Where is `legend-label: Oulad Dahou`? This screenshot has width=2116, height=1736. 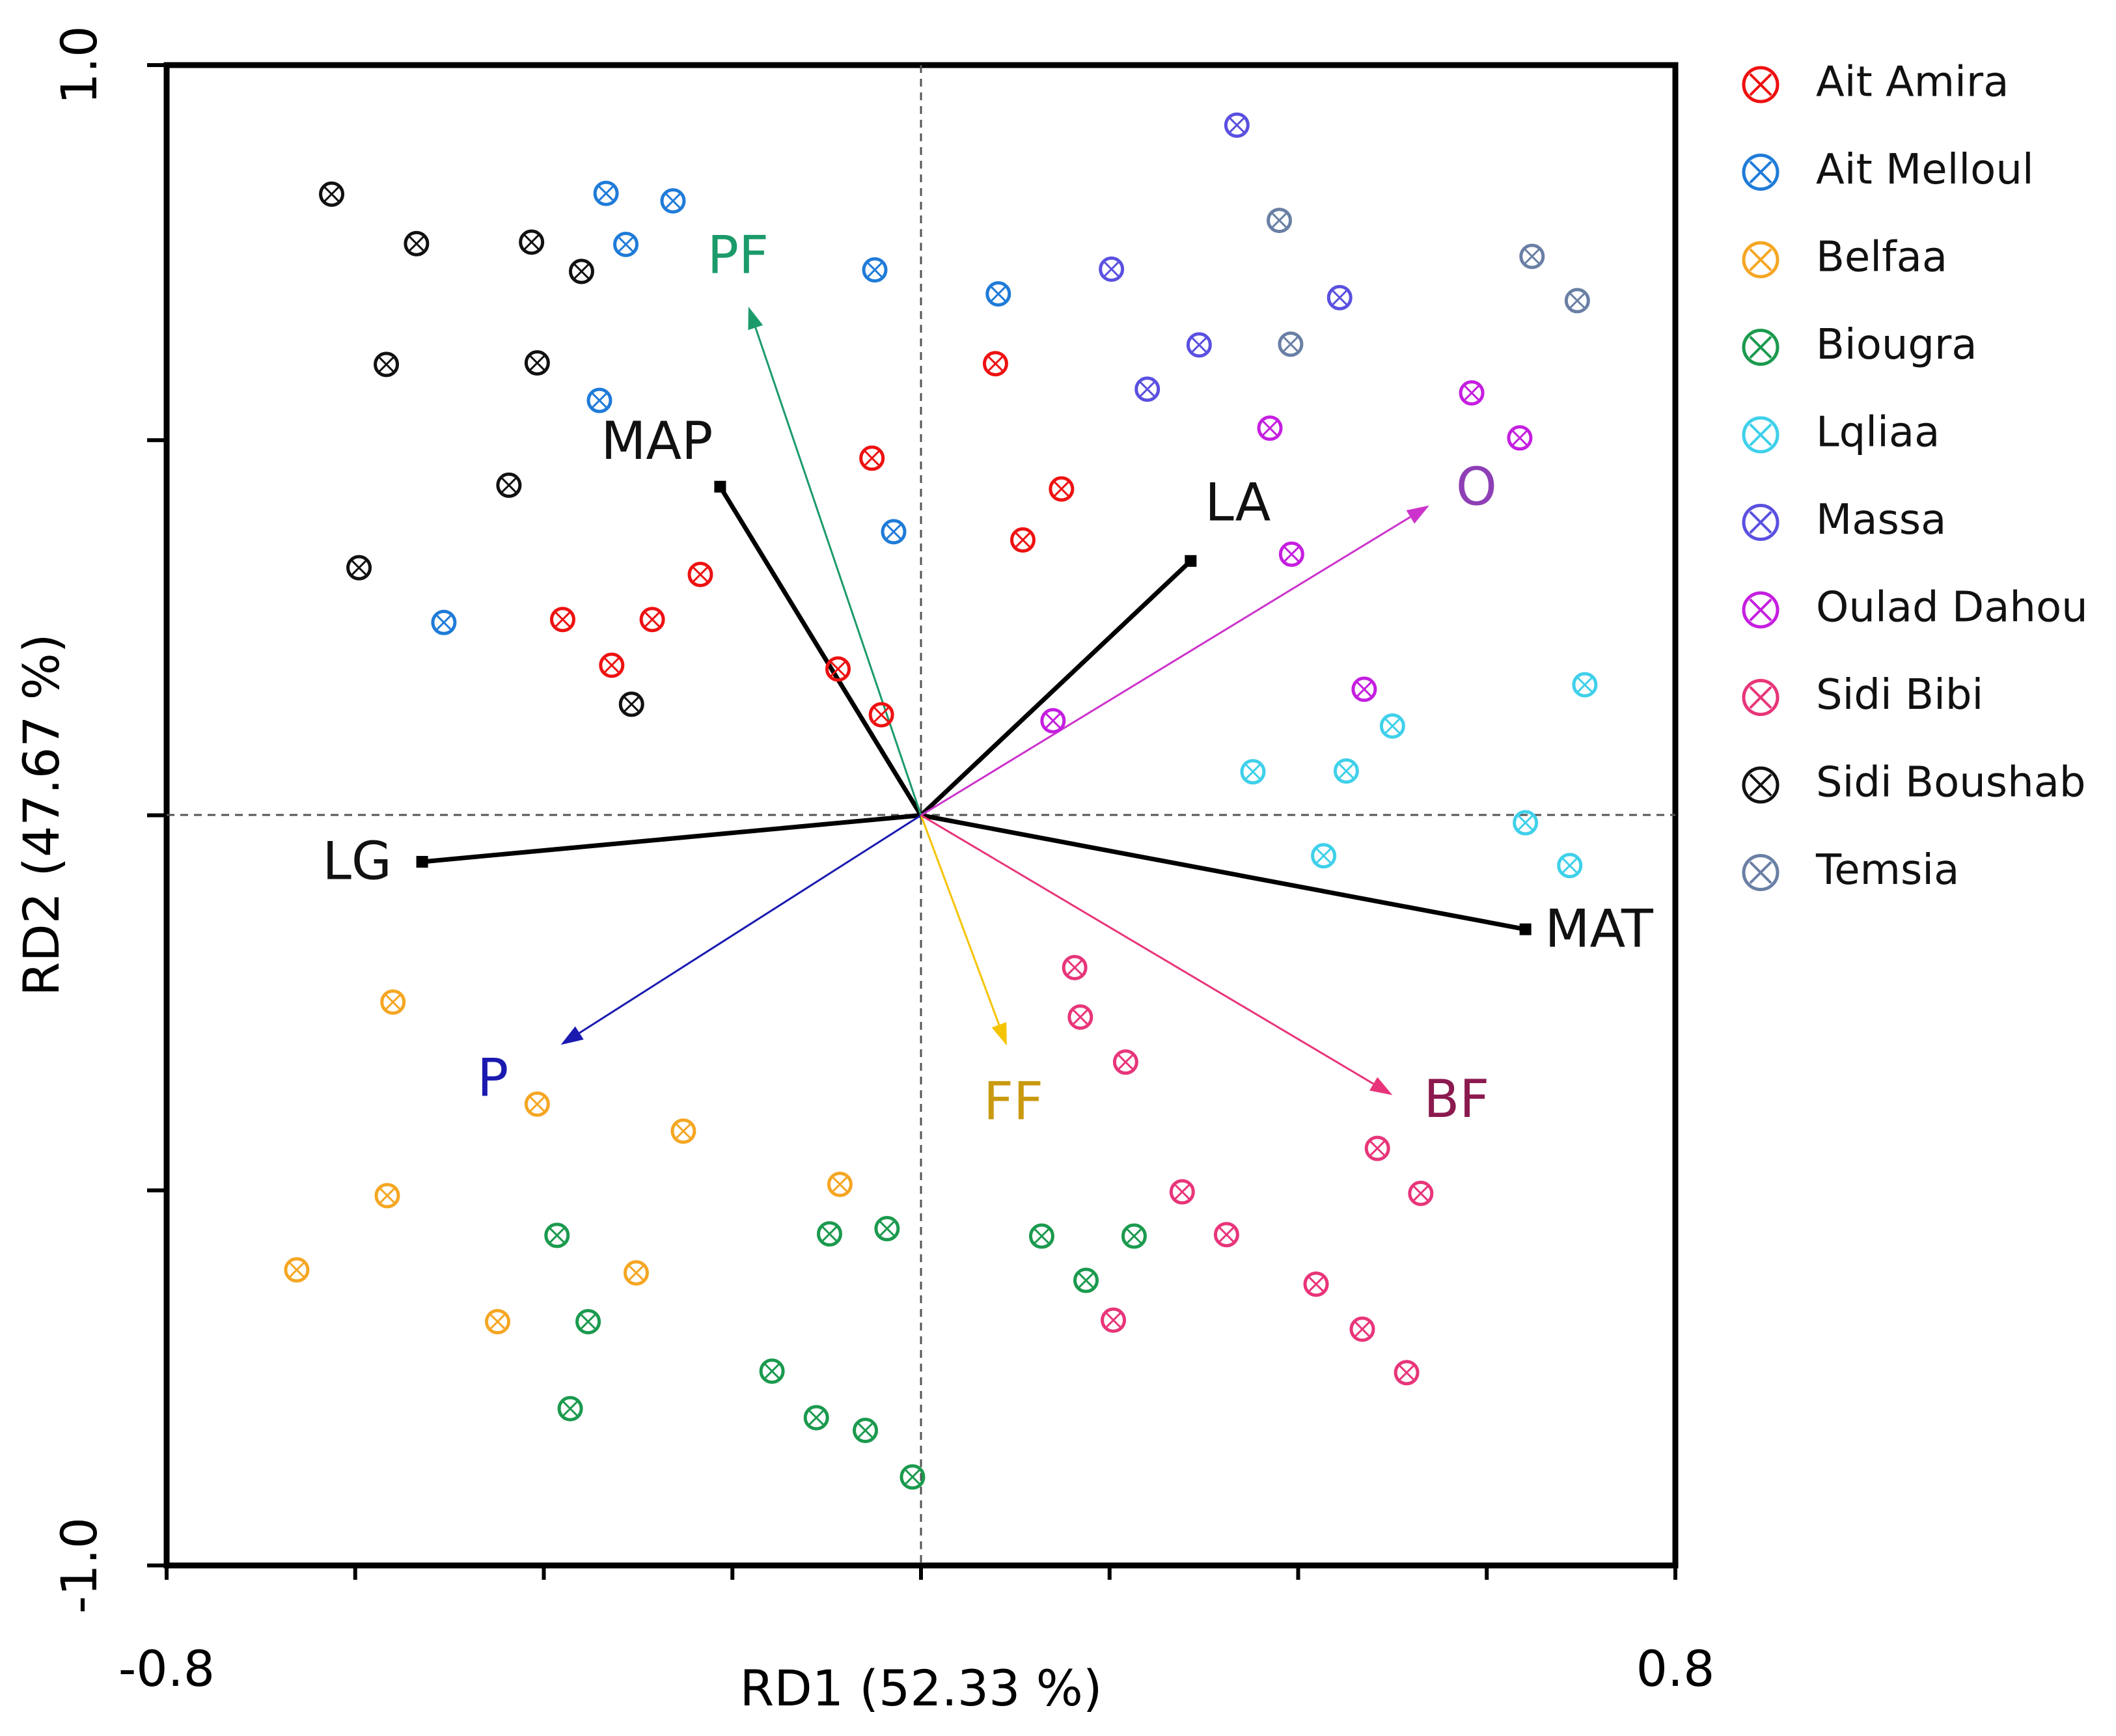
legend-label: Oulad Dahou is located at coordinates (1952, 608).